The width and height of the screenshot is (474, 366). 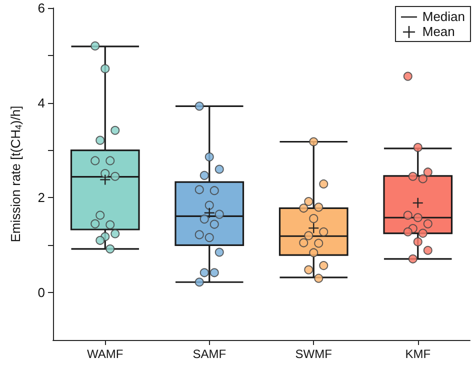 What do you see at coordinates (41, 292) in the screenshot?
I see `y-tick-label: 0` at bounding box center [41, 292].